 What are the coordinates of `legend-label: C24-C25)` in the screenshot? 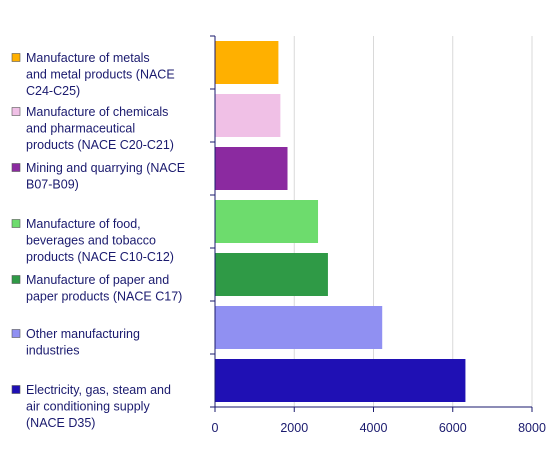 It's located at (53, 91).